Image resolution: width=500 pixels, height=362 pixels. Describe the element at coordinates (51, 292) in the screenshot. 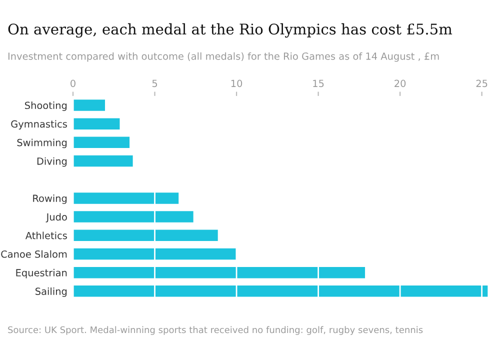

I see `y-tick-label: Sailing` at that location.